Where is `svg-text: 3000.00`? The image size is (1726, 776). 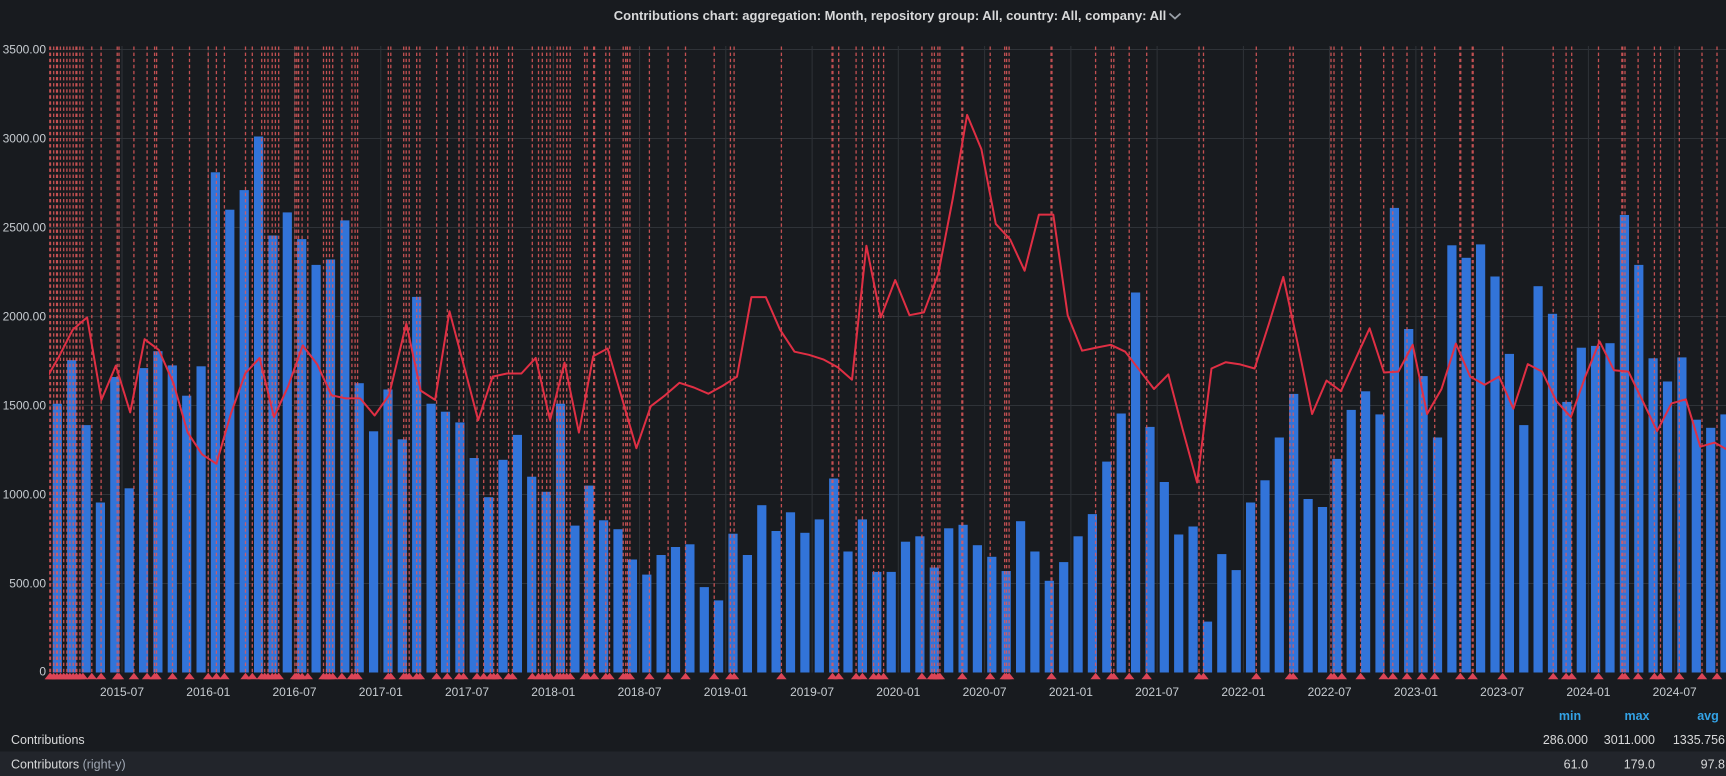 svg-text: 3000.00 is located at coordinates (25, 139).